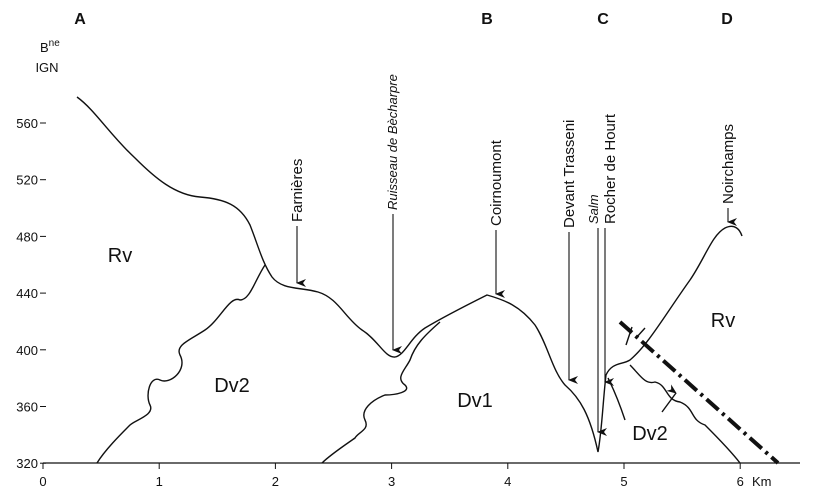 This screenshot has height=490, width=827. What do you see at coordinates (80, 19) in the screenshot?
I see `section-letter: A` at bounding box center [80, 19].